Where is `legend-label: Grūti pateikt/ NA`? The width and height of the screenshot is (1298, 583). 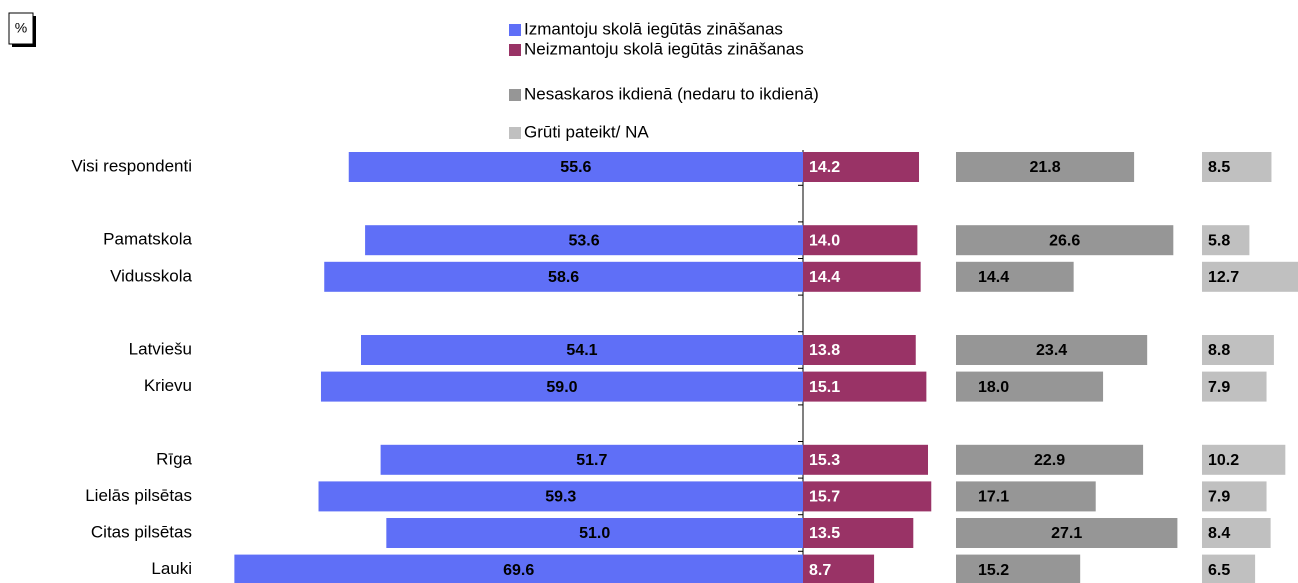 legend-label: Grūti pateikt/ NA is located at coordinates (586, 131).